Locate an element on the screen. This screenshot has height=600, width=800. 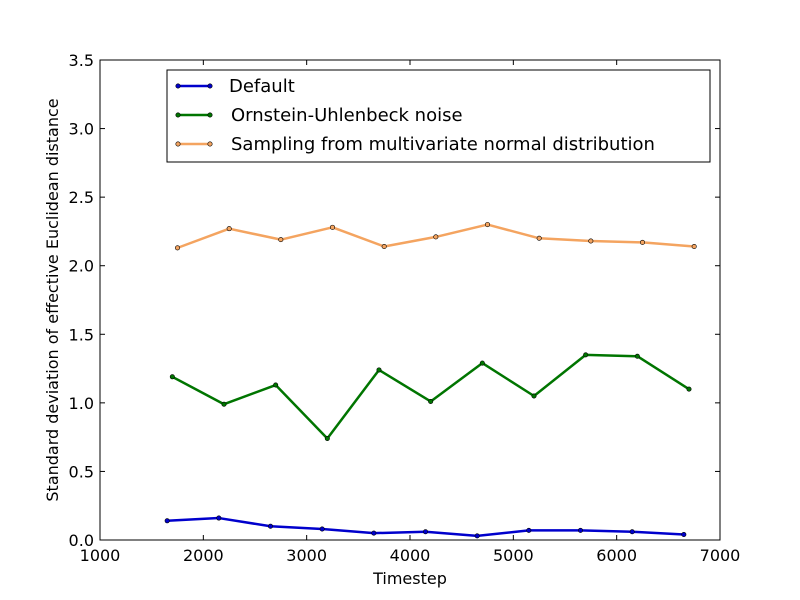
y-tick-label: 2.5 is located at coordinates (81, 197).